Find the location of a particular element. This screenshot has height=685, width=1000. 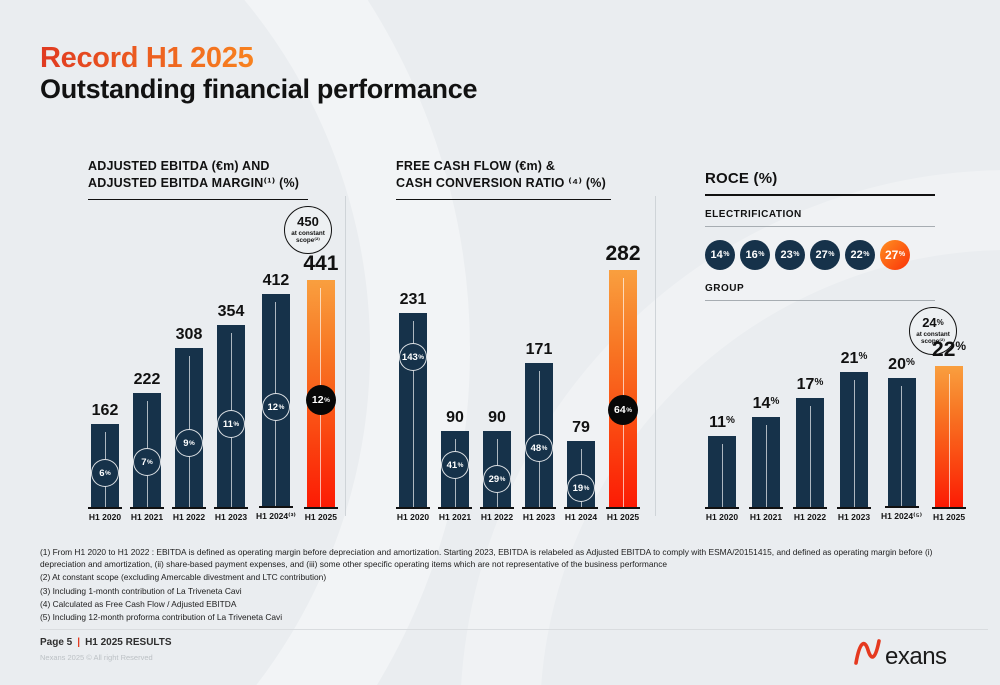

bar-wrap: 412 12% is located at coordinates (275, 389).